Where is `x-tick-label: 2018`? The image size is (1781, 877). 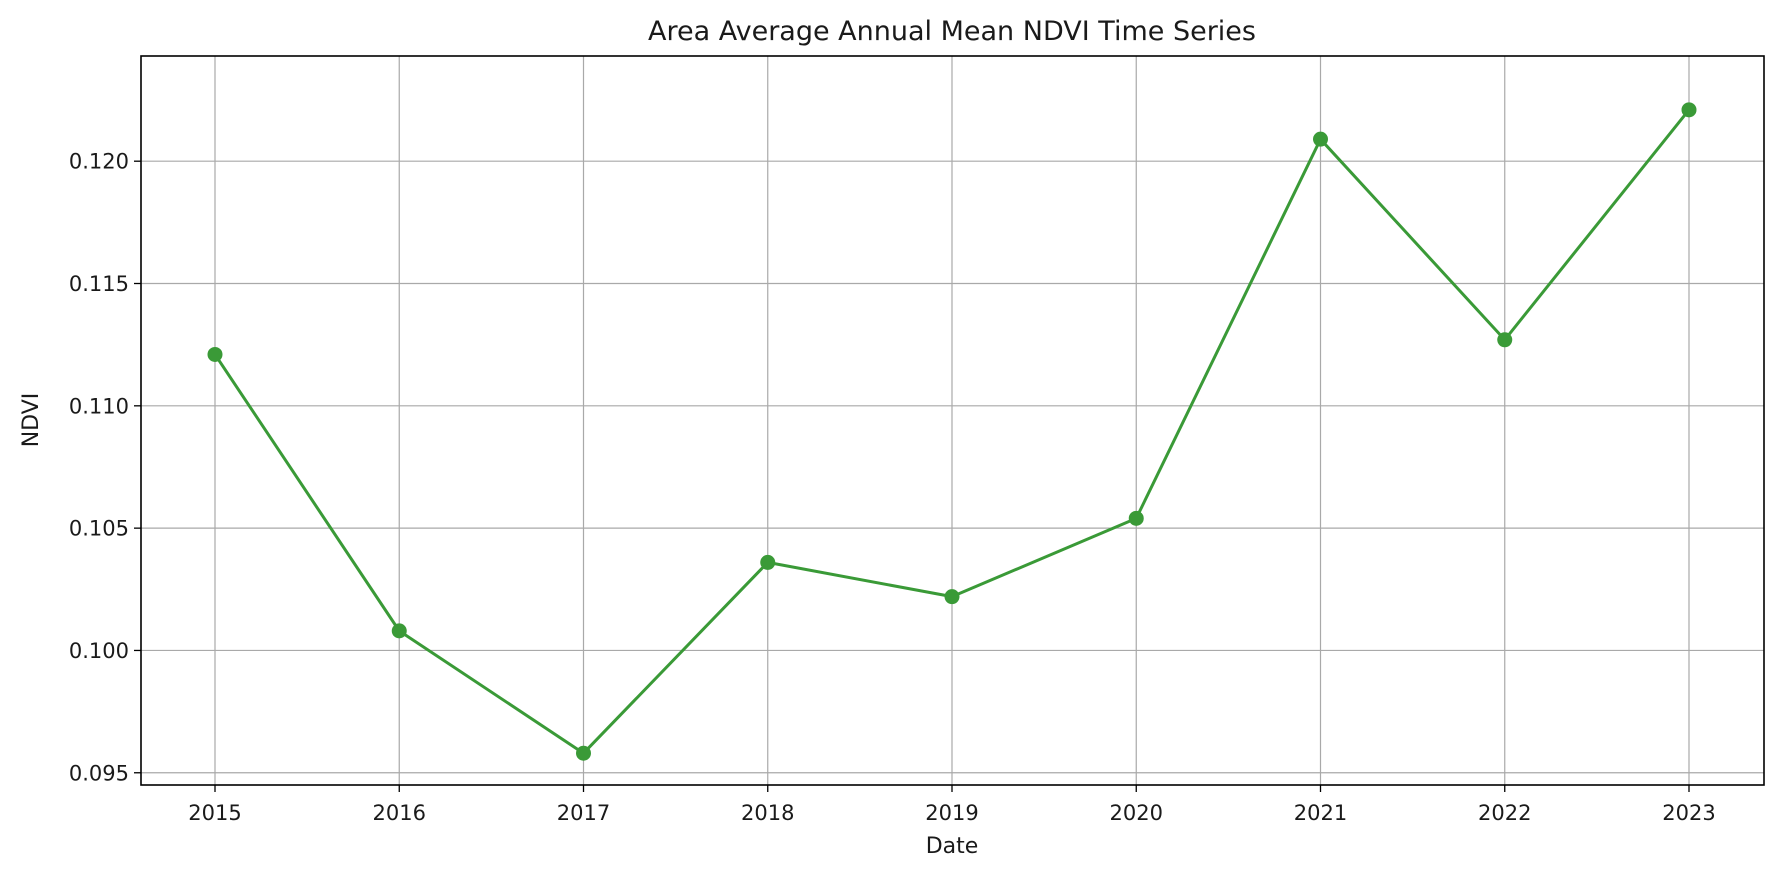
x-tick-label: 2018 is located at coordinates (767, 813).